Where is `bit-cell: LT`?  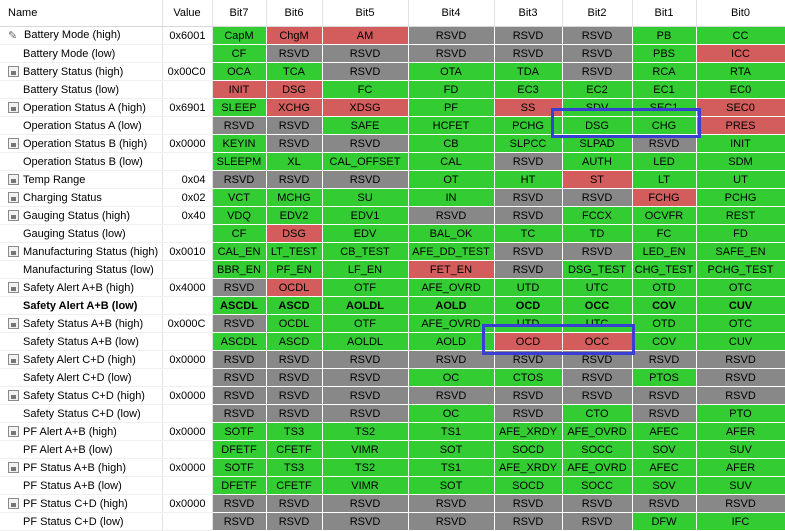 bit-cell: LT is located at coordinates (664, 179).